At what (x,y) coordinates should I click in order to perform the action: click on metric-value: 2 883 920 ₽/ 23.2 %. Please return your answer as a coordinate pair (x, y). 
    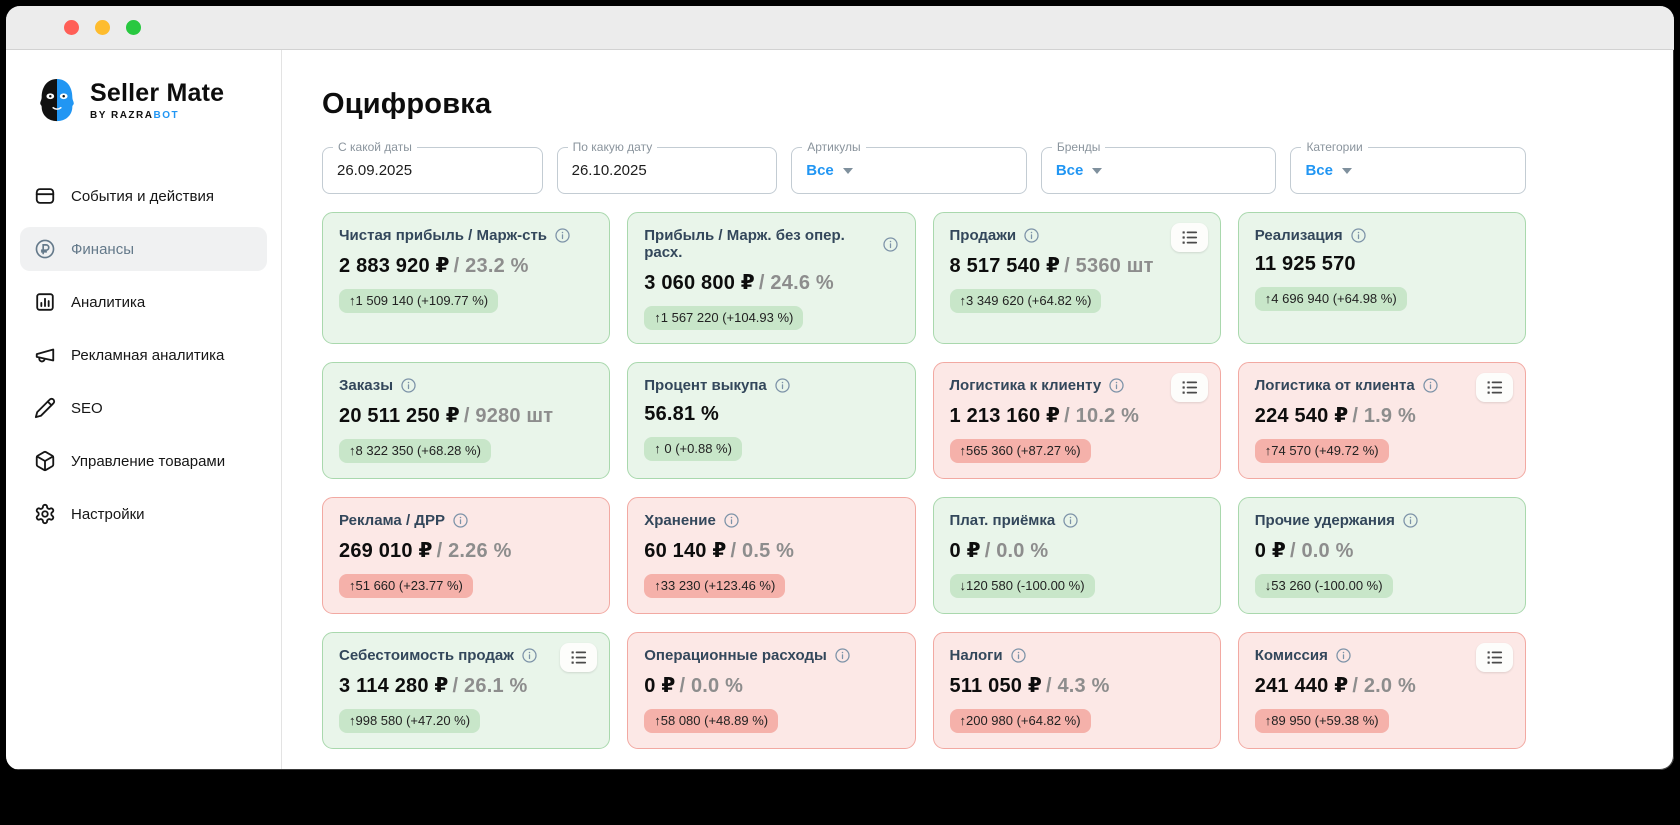
    Looking at the image, I should click on (434, 266).